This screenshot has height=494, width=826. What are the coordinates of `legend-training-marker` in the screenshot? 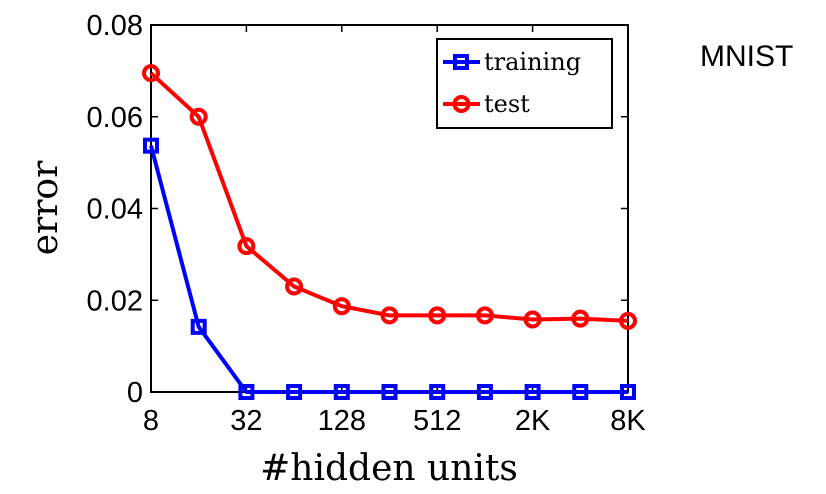 It's located at (461, 62).